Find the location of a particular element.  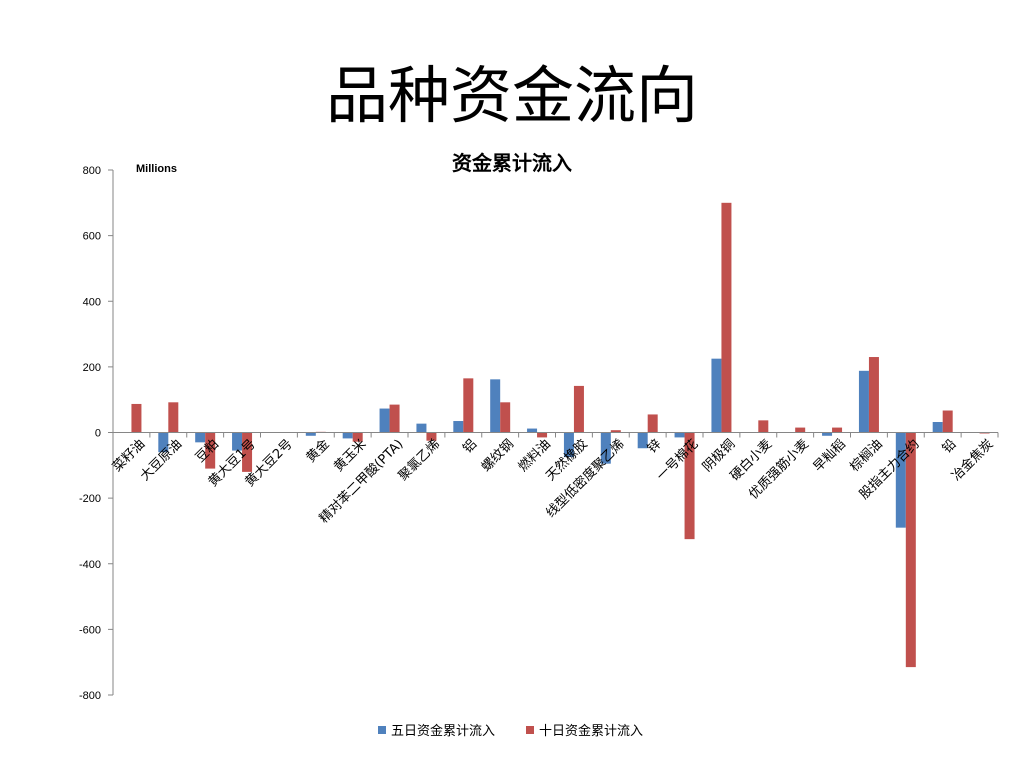

category-label: 铅 is located at coordinates (950, 447).